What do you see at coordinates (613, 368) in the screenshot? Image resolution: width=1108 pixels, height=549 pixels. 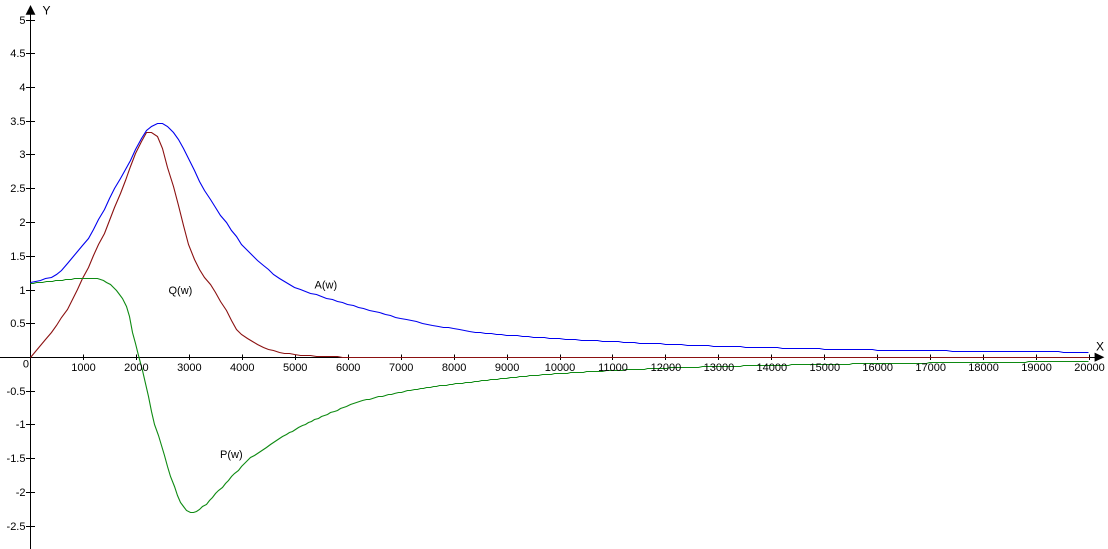 I see `svg-text: 11000` at bounding box center [613, 368].